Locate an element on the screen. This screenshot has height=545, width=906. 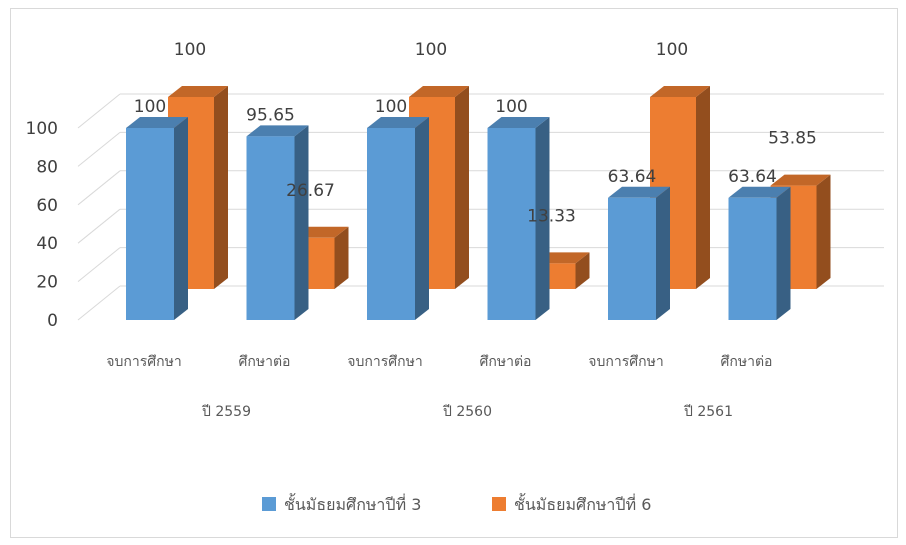
y-tick-label: 60 is located at coordinates (47, 206).